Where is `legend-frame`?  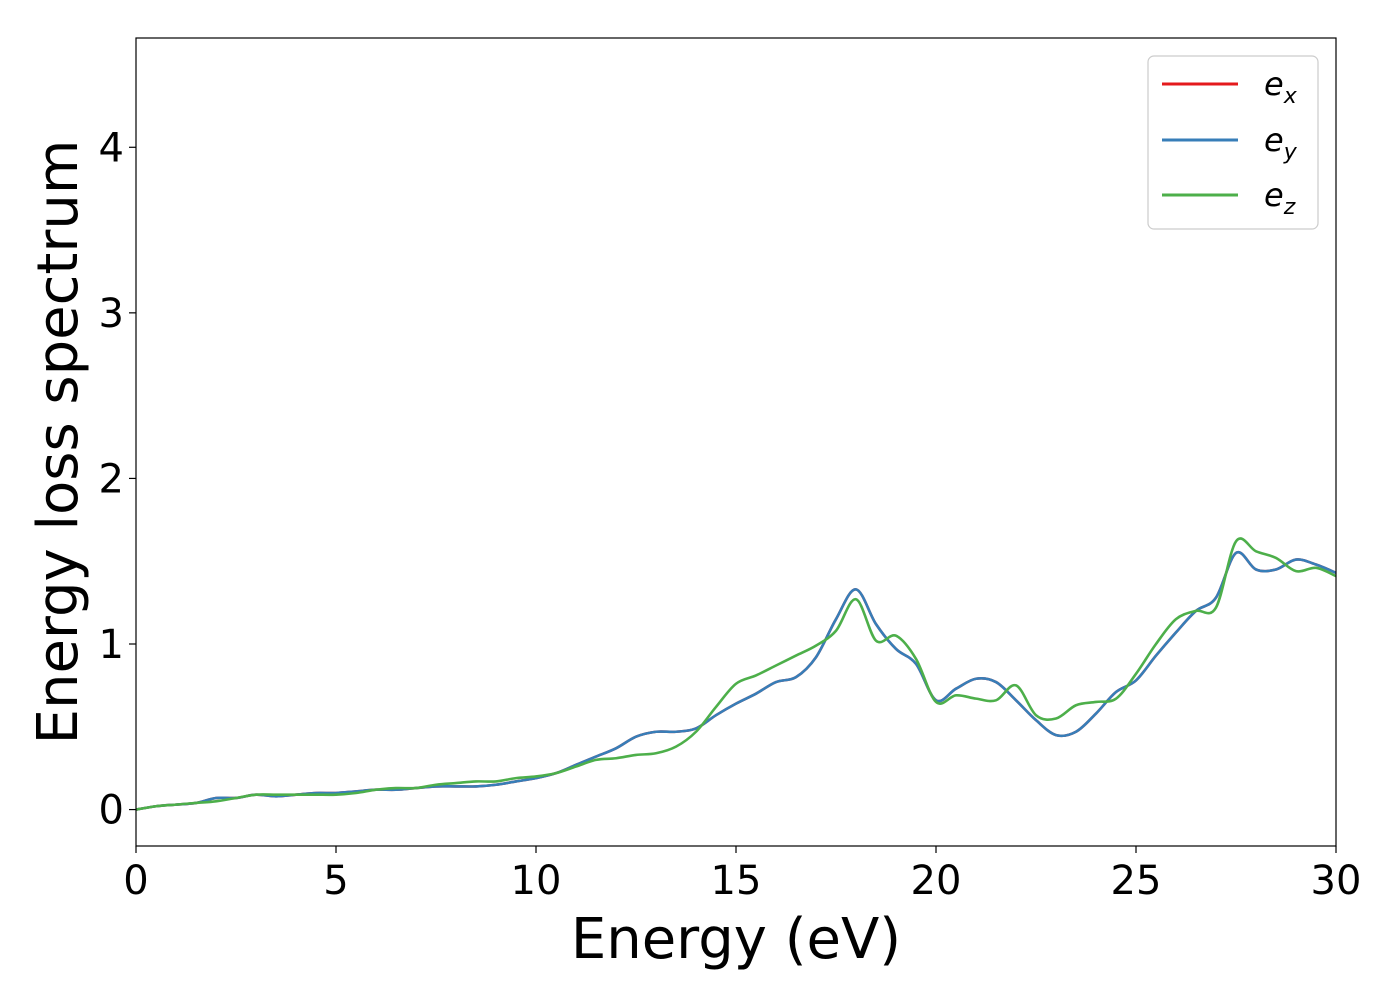 legend-frame is located at coordinates (1233, 142).